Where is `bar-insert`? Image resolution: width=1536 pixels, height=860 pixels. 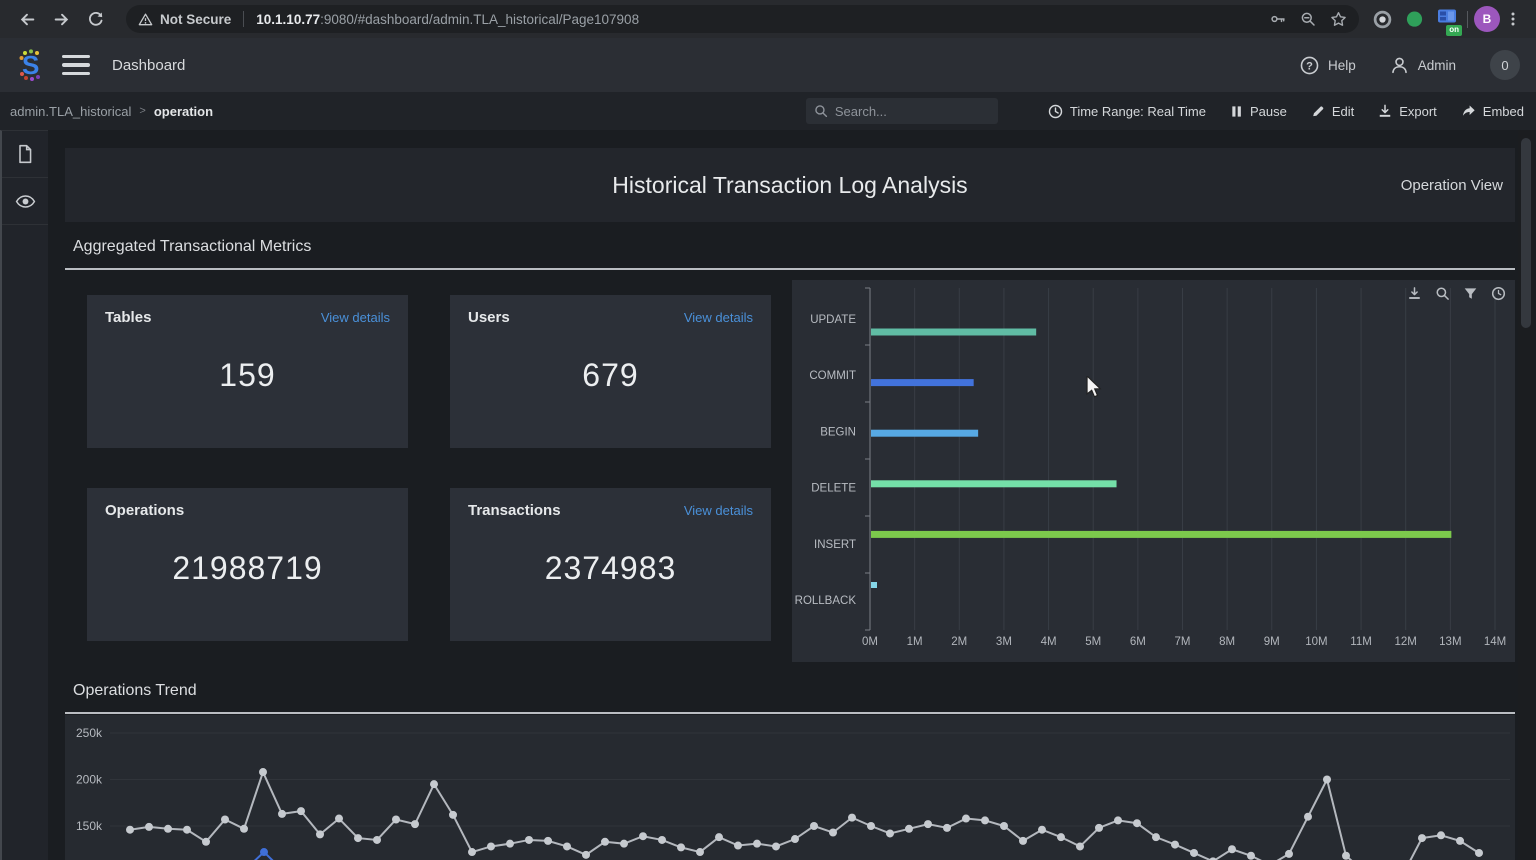
bar-insert is located at coordinates (1161, 534).